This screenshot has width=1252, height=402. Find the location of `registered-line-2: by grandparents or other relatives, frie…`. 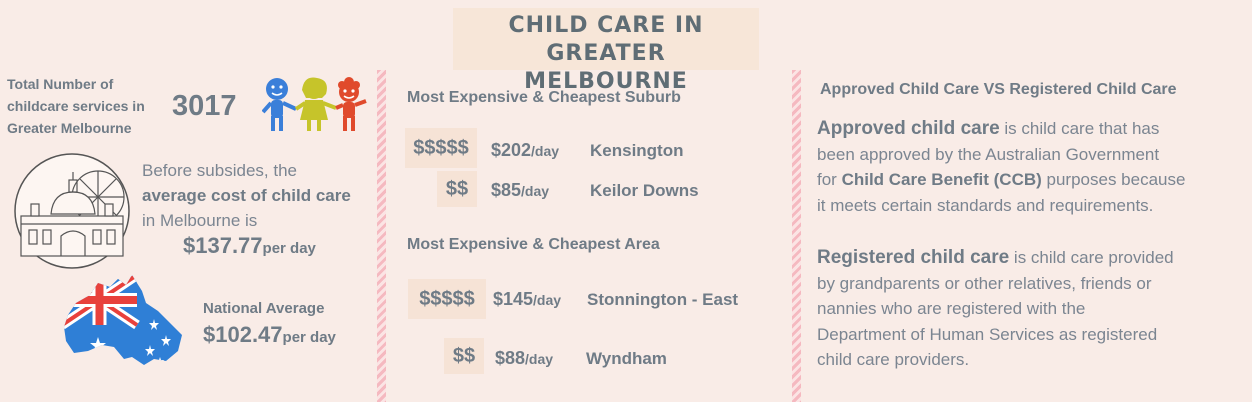

registered-line-2: by grandparents or other relatives, frie… is located at coordinates (984, 283).